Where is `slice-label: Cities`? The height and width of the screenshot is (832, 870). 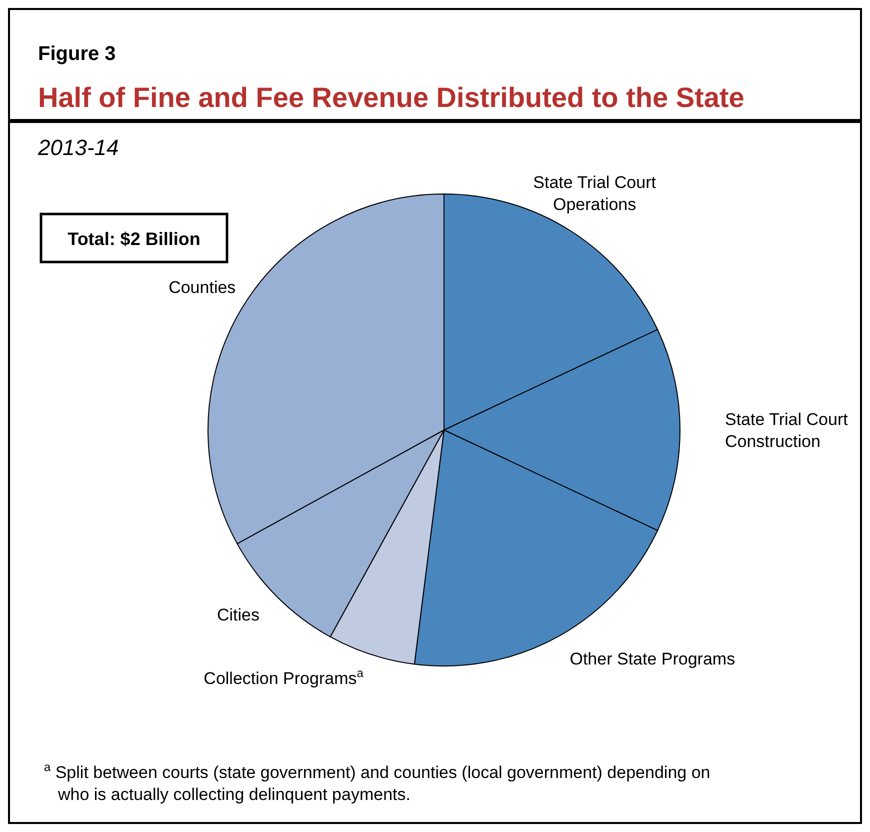
slice-label: Cities is located at coordinates (238, 615).